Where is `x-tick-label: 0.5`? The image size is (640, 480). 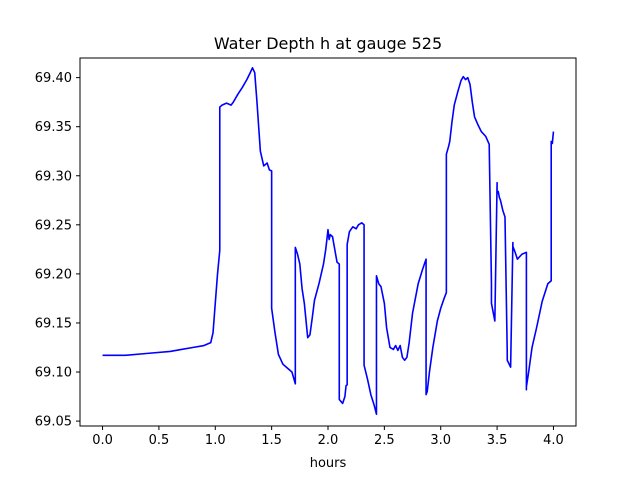 x-tick-label: 0.5 is located at coordinates (159, 440).